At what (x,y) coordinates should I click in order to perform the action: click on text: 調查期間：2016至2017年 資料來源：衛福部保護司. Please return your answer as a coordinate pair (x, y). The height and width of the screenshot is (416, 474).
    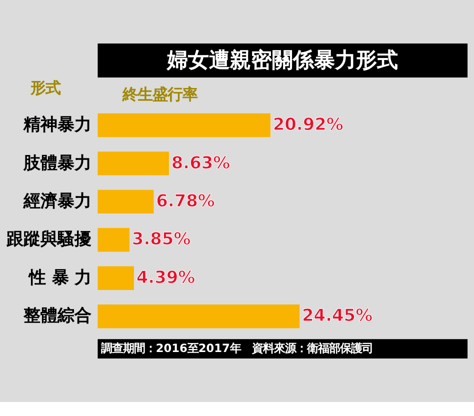
    Looking at the image, I should click on (236, 348).